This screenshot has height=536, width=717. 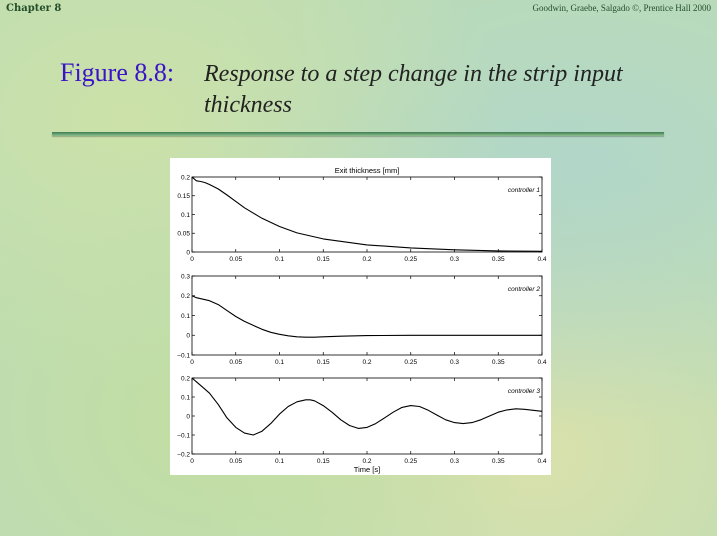 I want to click on chart-title: Exit thickness [mm], so click(x=367, y=170).